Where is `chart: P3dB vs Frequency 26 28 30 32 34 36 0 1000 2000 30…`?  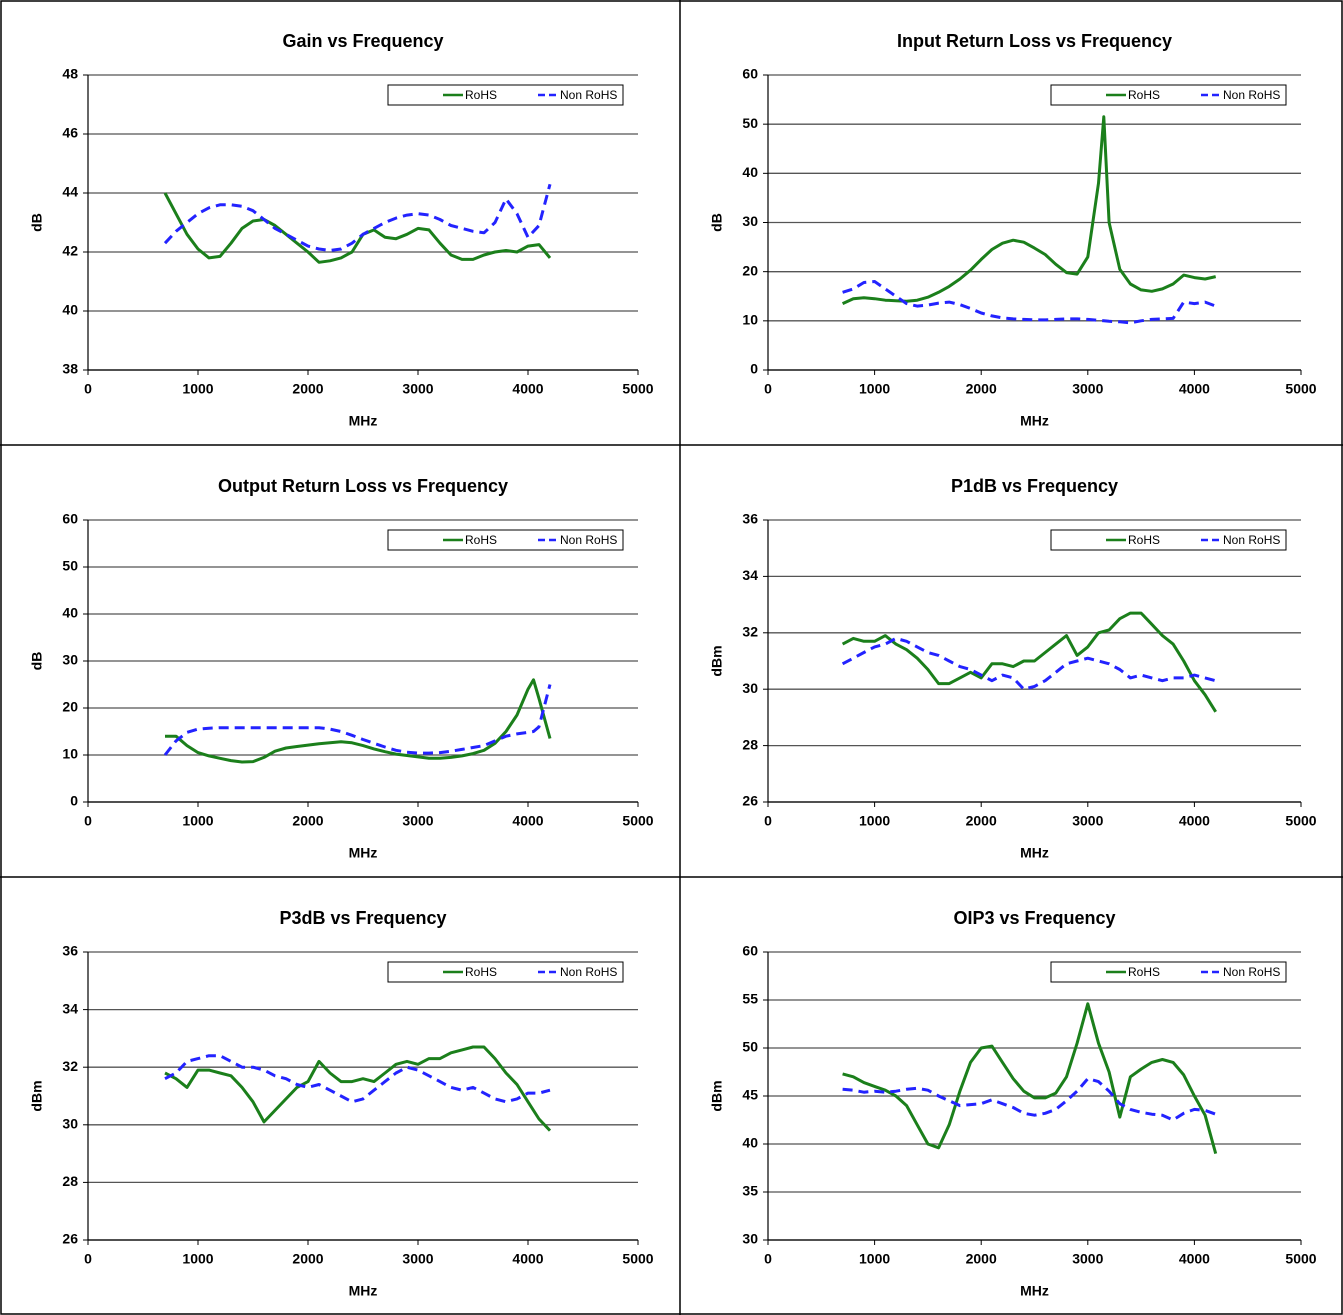 chart: P3dB vs Frequency 26 28 30 32 34 36 0 1000 2000 30… is located at coordinates (341, 1103).